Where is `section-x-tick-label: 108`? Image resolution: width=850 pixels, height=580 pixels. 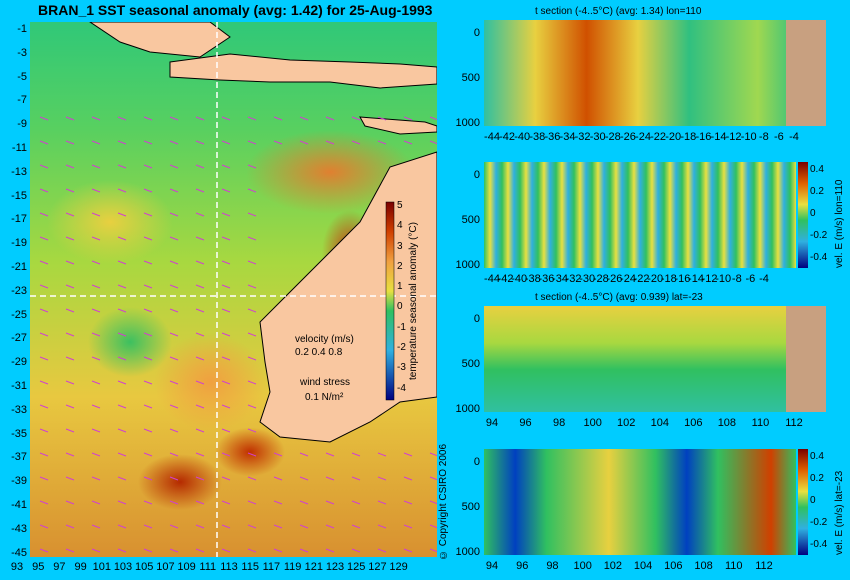 section-x-tick-label: 108 is located at coordinates (703, 566).